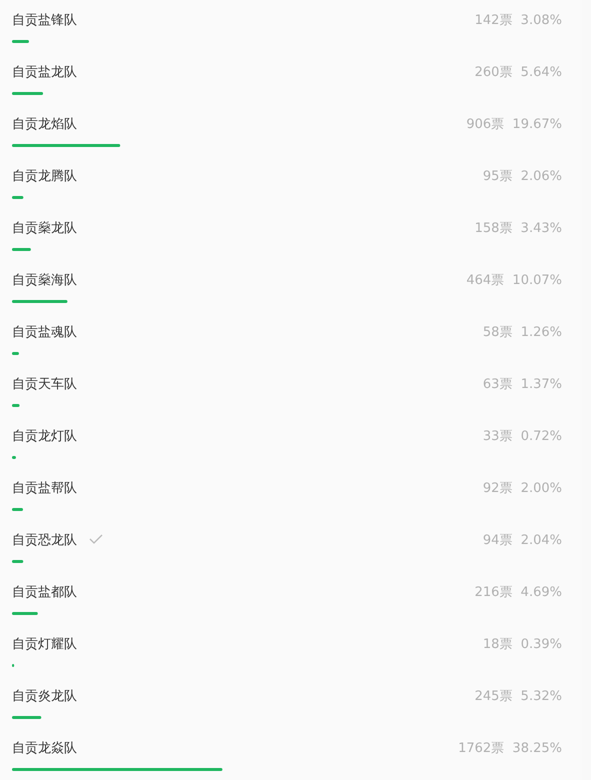  I want to click on y-tick-label: 自贡恐龙队, so click(44, 540).